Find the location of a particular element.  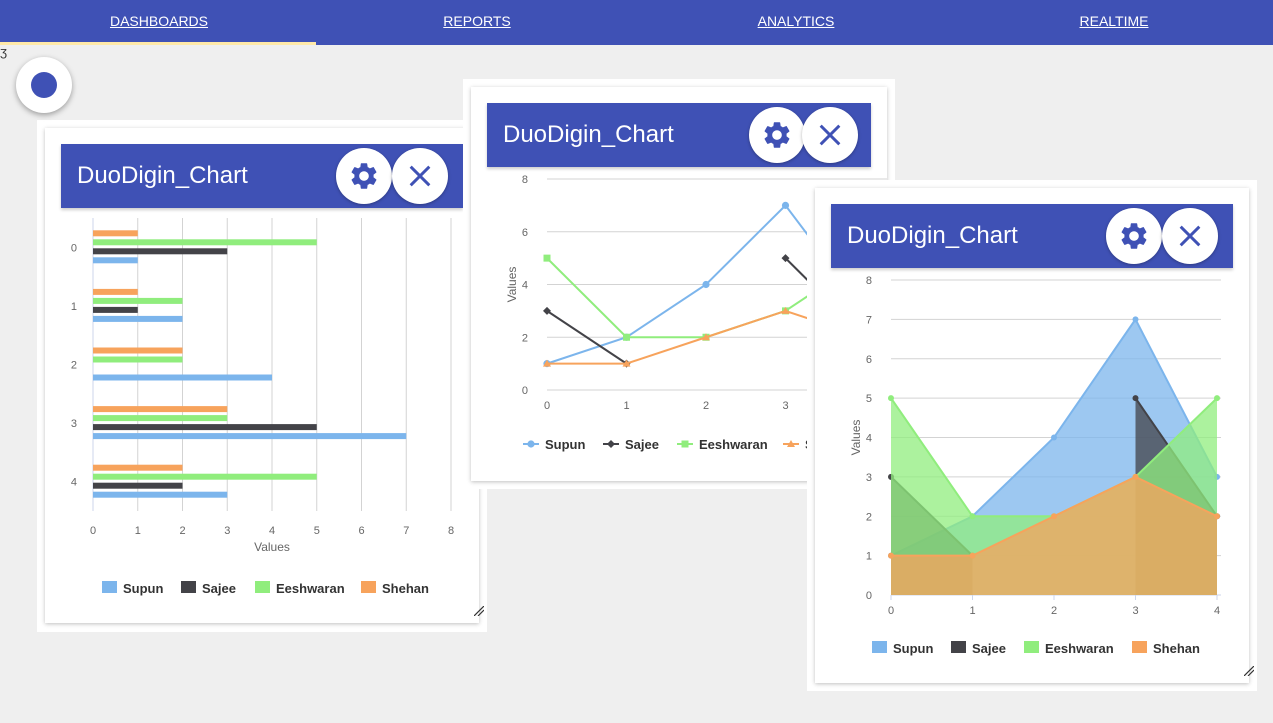

area-shehan is located at coordinates (1054, 535).